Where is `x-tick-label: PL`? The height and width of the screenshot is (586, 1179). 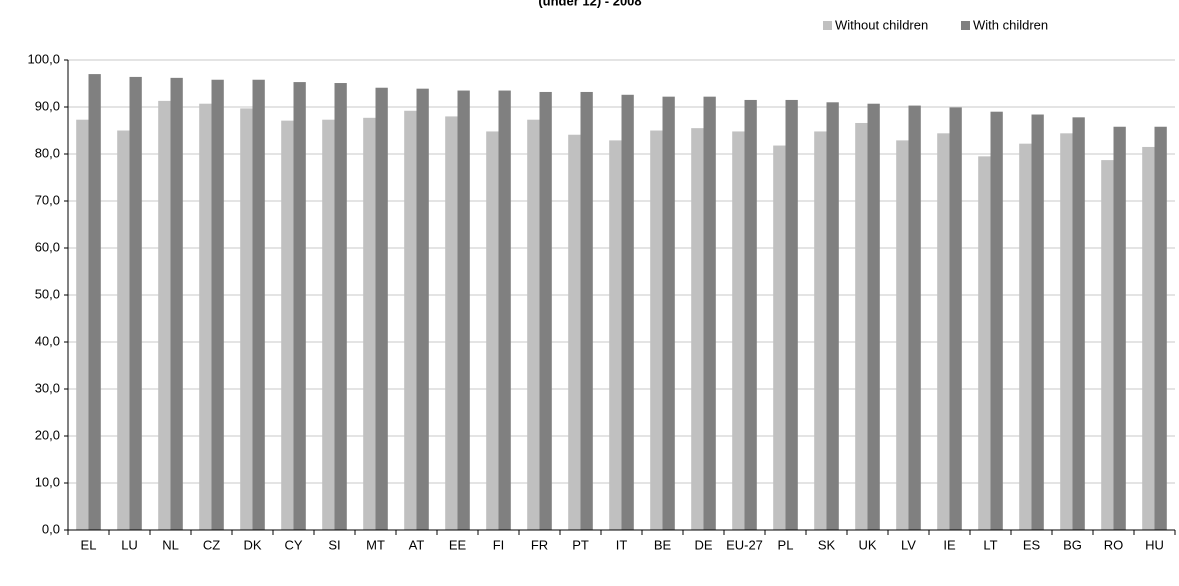
x-tick-label: PL is located at coordinates (786, 544).